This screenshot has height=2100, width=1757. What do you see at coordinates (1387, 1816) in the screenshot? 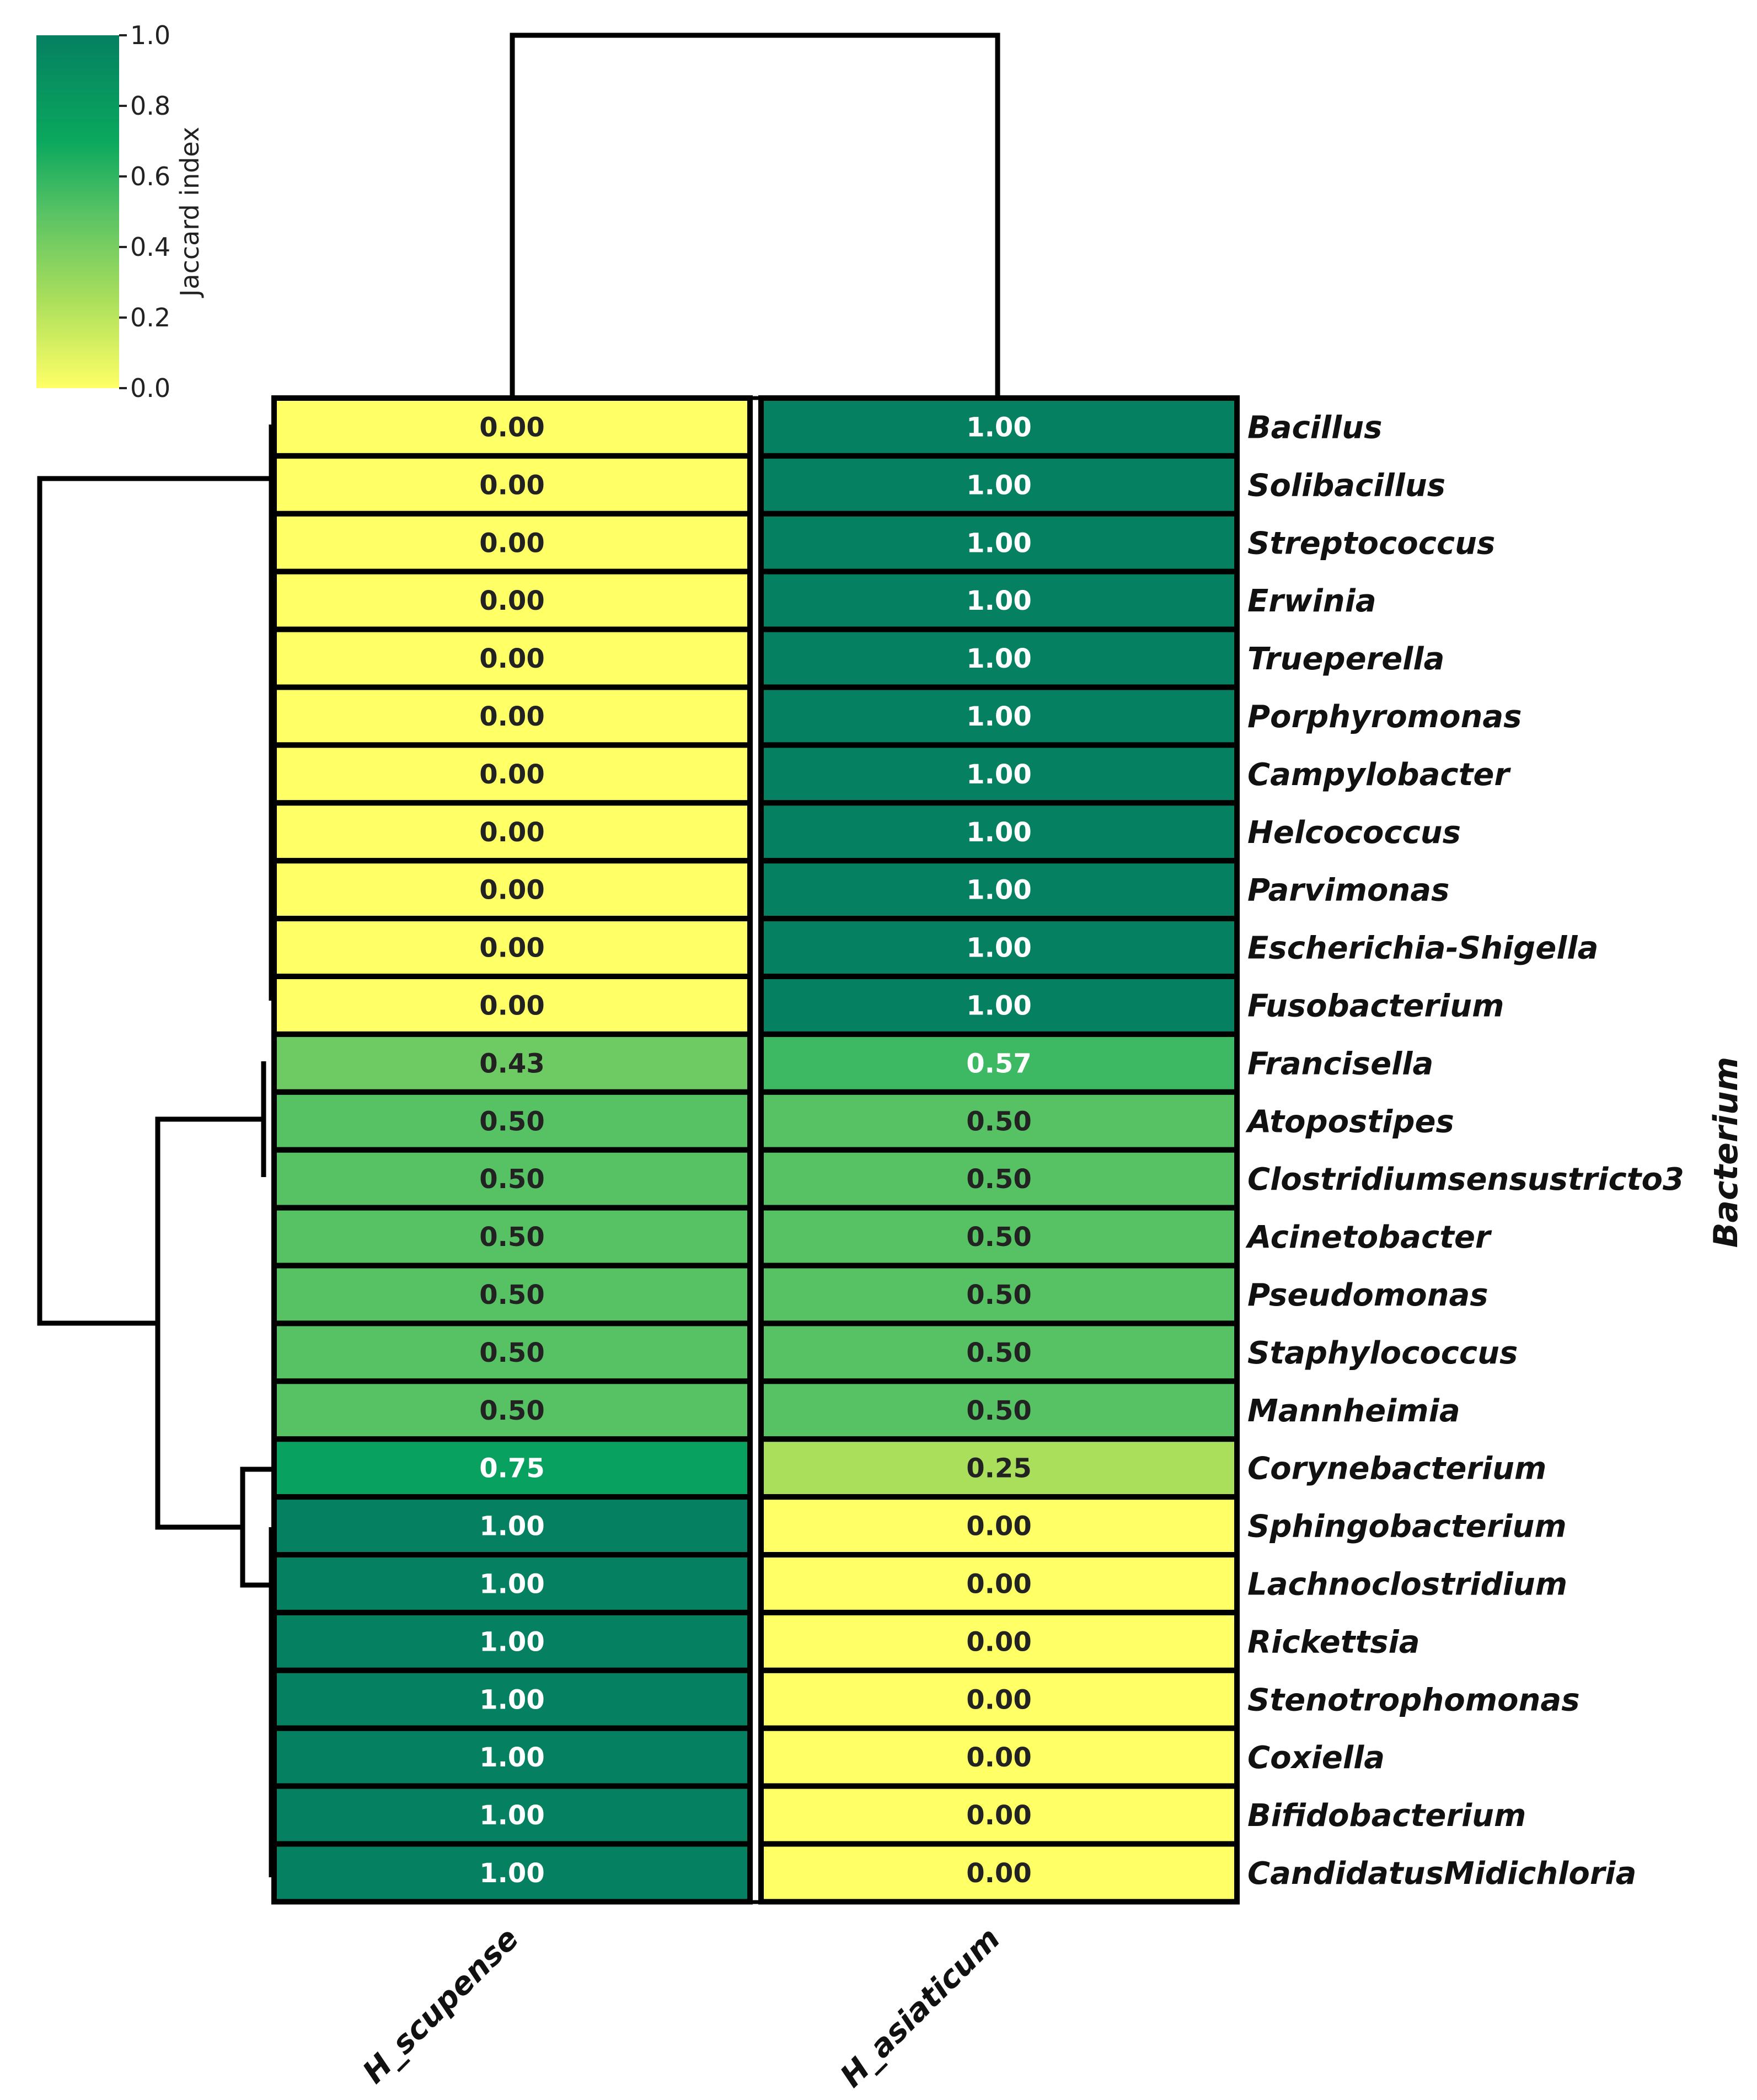
I see `row-label: Bifidobacterium` at bounding box center [1387, 1816].